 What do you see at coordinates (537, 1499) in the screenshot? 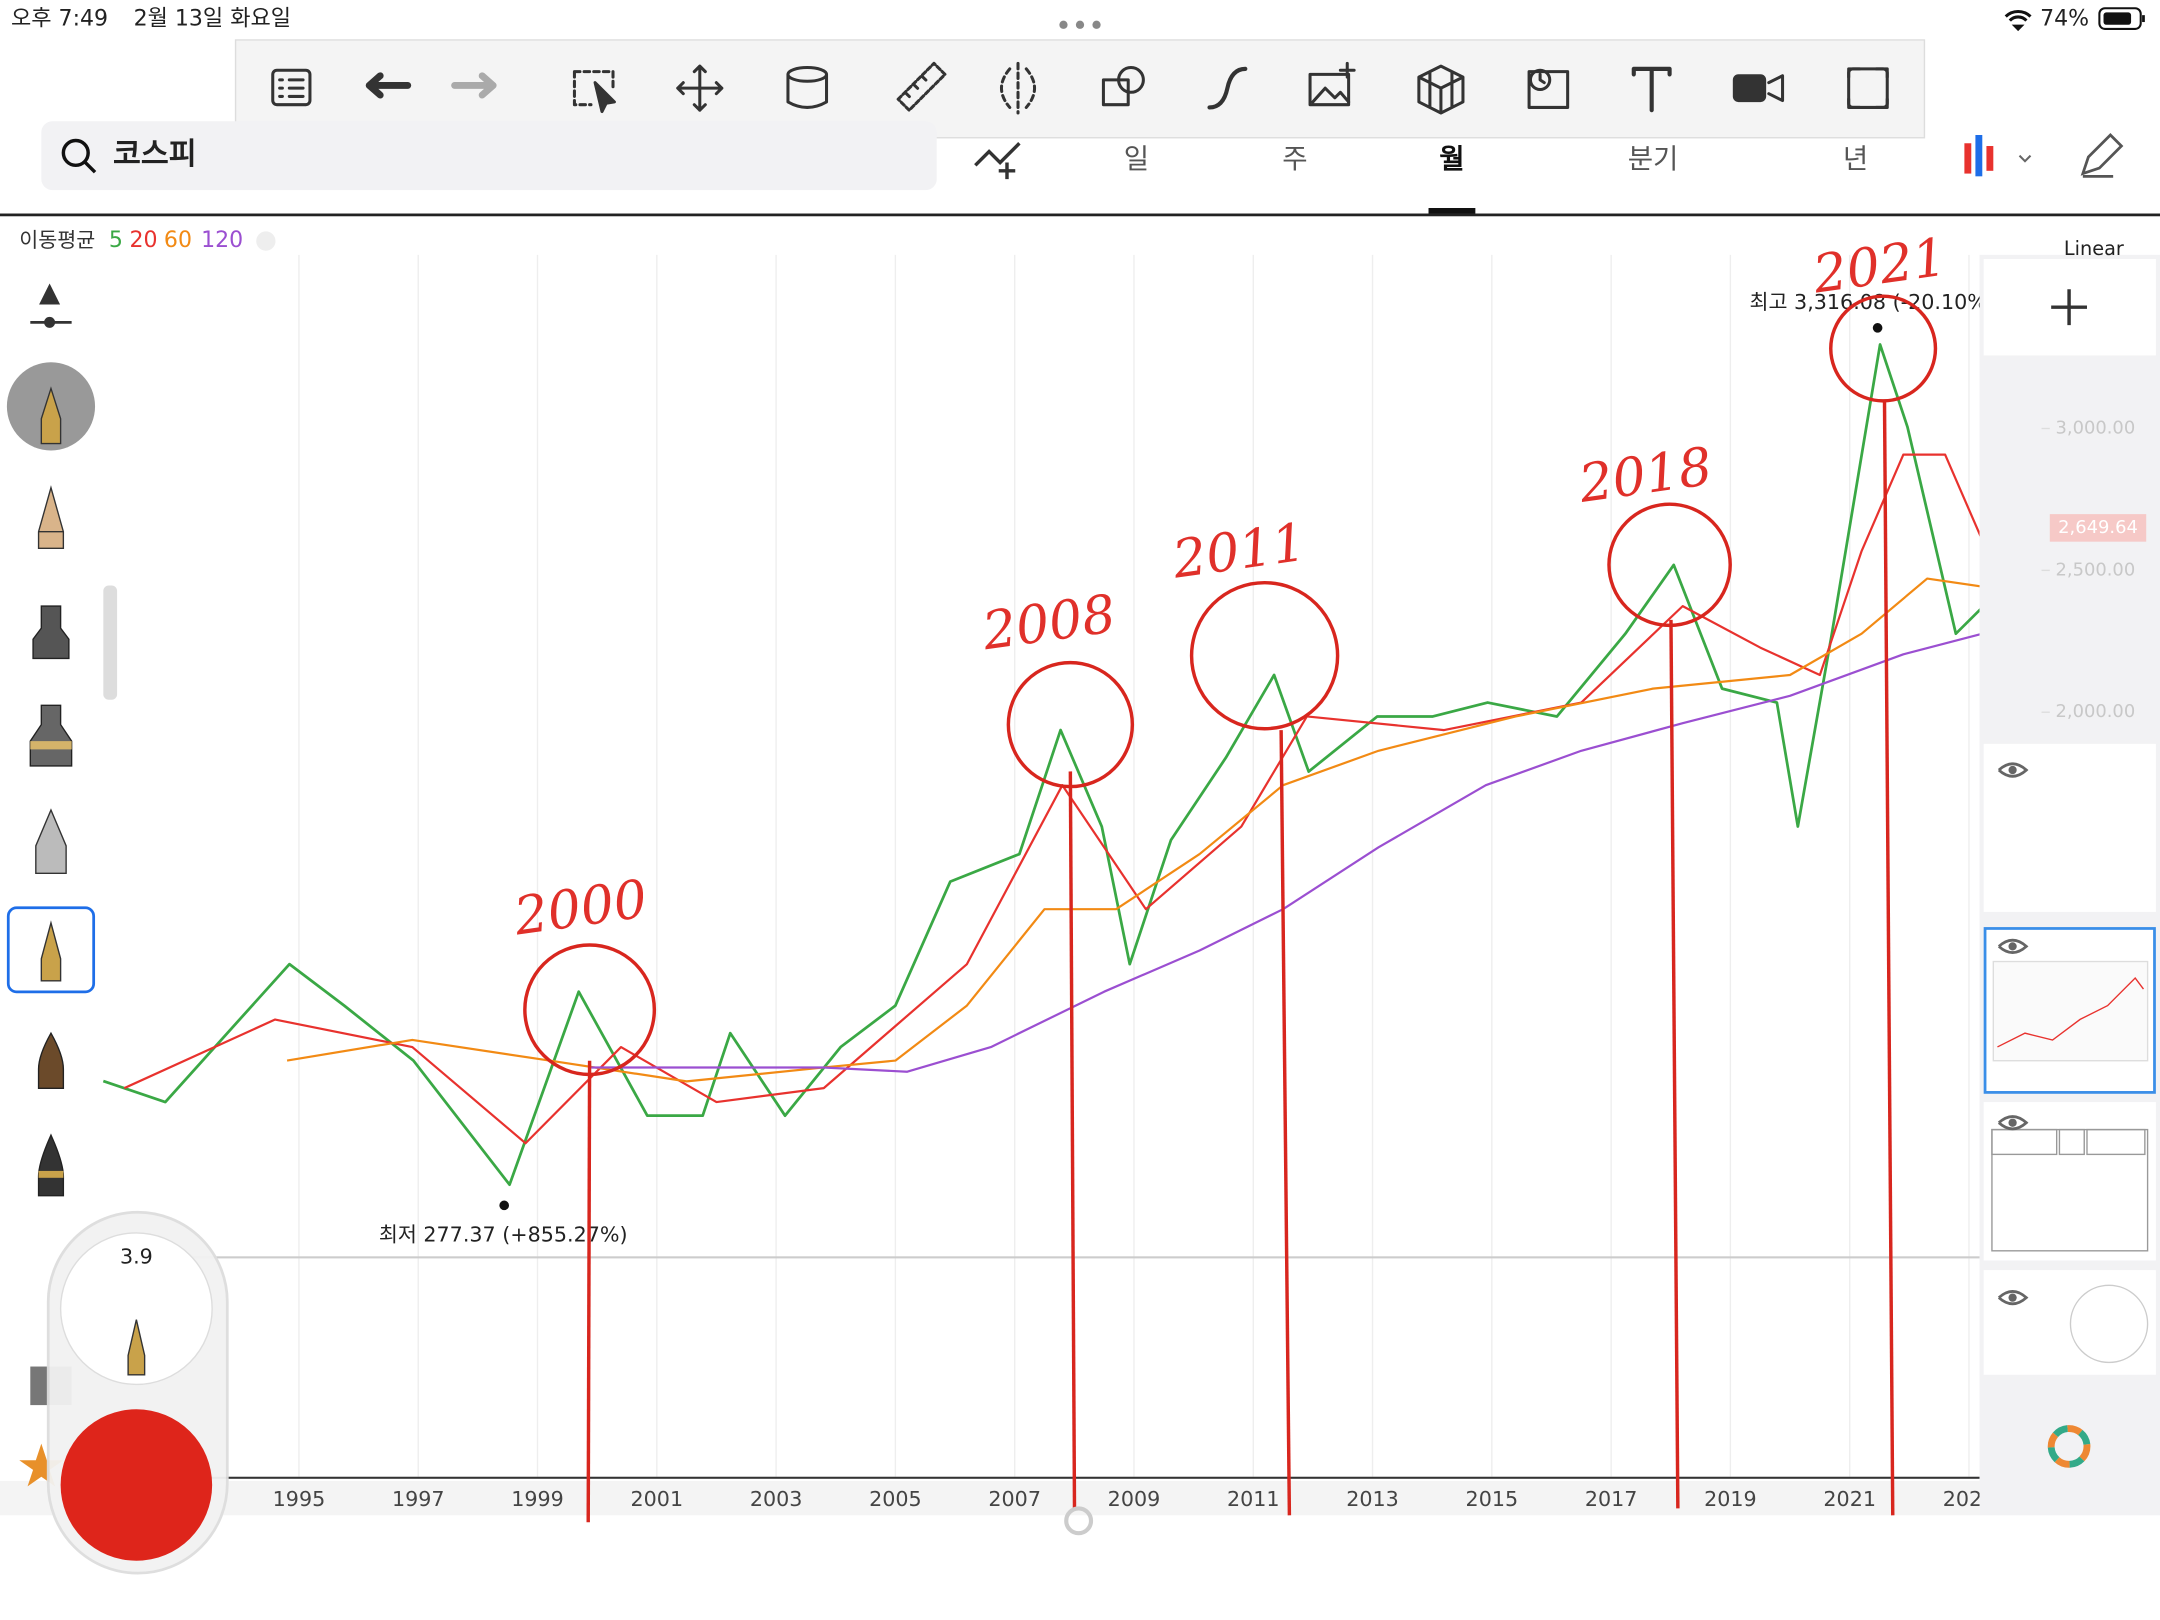
I see `x-tick-label: 1999` at bounding box center [537, 1499].